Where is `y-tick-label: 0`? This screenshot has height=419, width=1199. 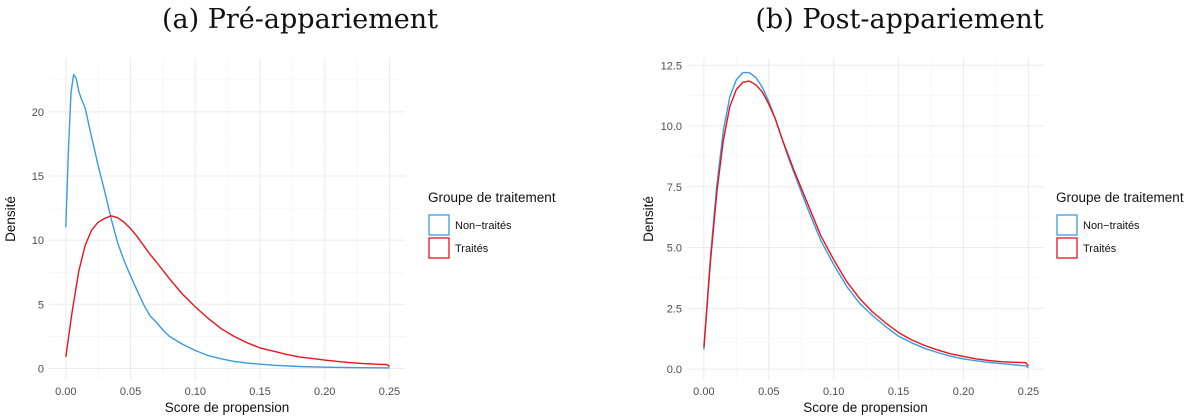
y-tick-label: 0 is located at coordinates (41, 369).